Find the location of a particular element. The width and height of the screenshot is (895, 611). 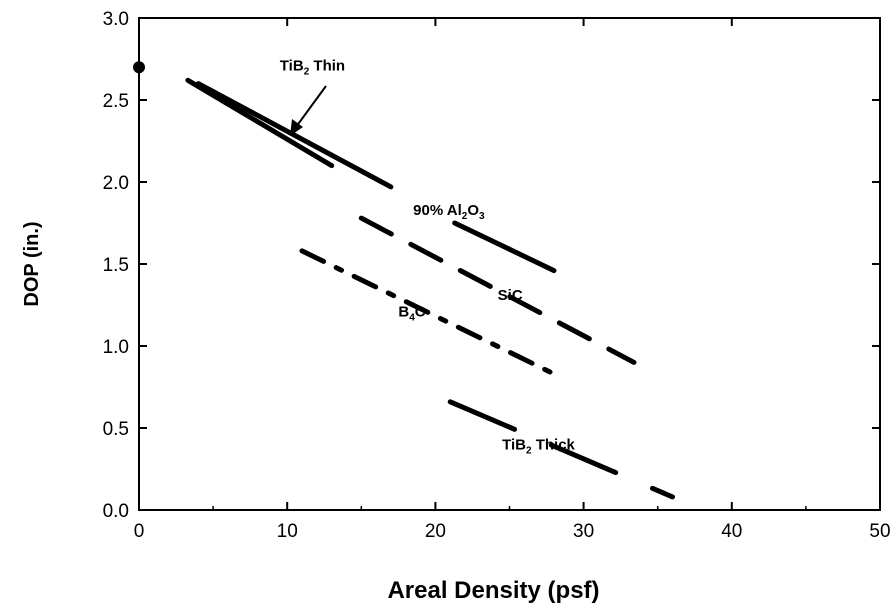

annotation-text-after: C is located at coordinates (420, 311).